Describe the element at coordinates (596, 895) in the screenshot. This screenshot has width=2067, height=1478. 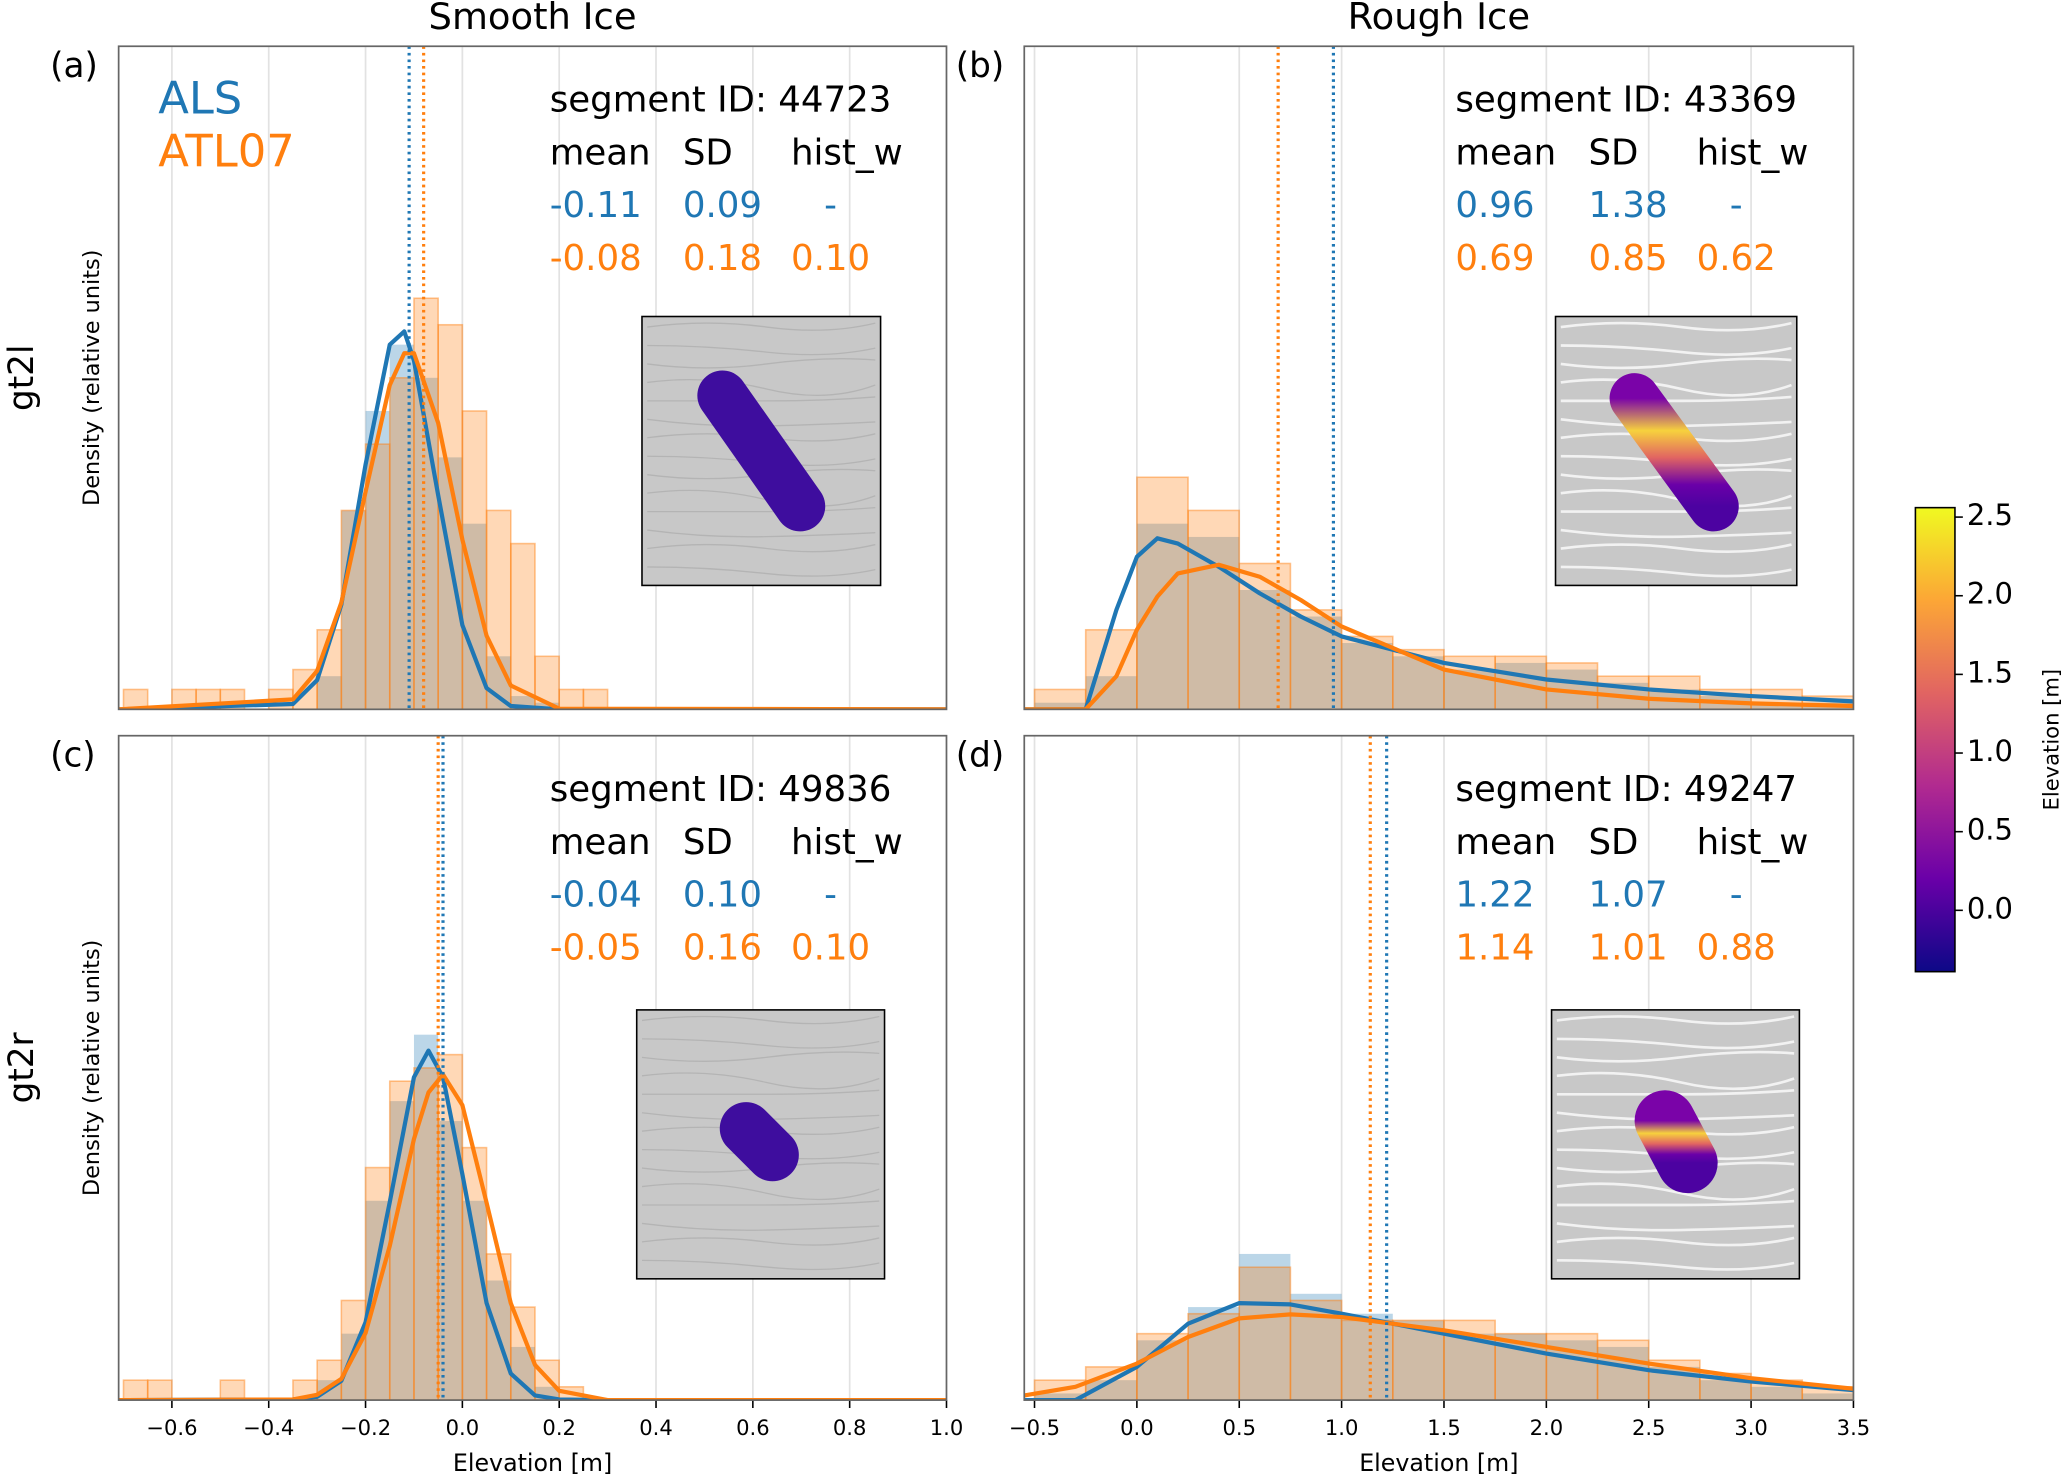
I see `stat-mean: -0.04` at that location.